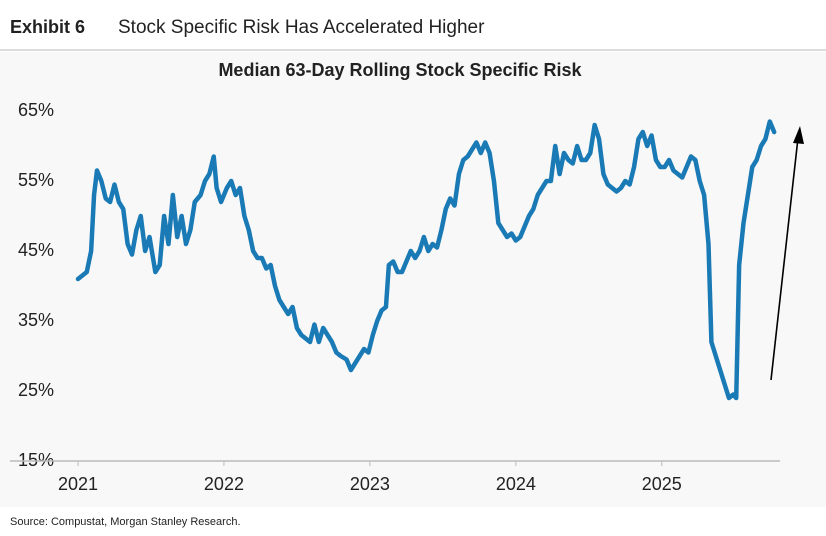  Describe the element at coordinates (36, 110) in the screenshot. I see `y-tick-label: 65%` at that location.